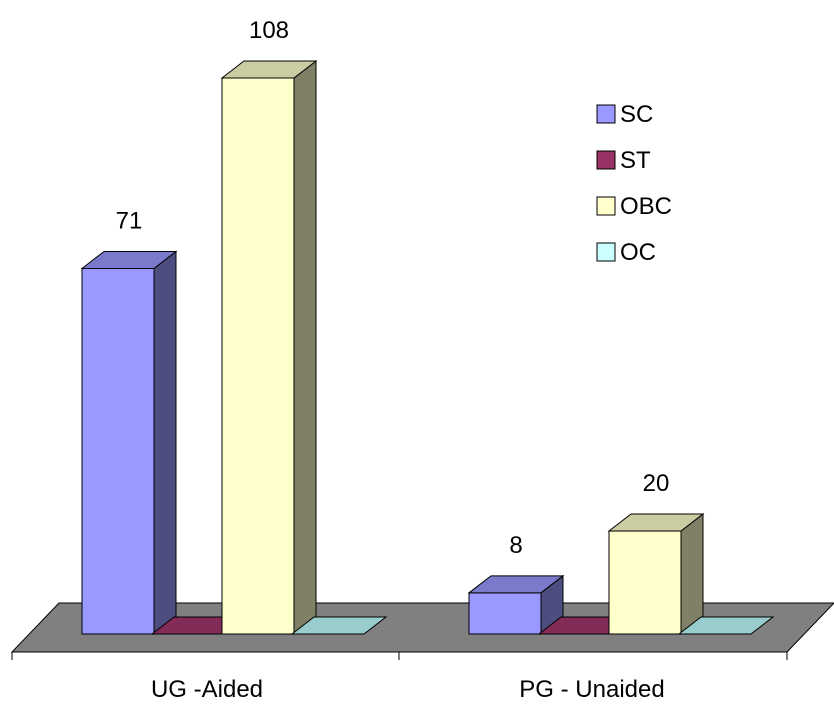 This screenshot has height=707, width=834. I want to click on data-label-obc-0: 108, so click(269, 30).